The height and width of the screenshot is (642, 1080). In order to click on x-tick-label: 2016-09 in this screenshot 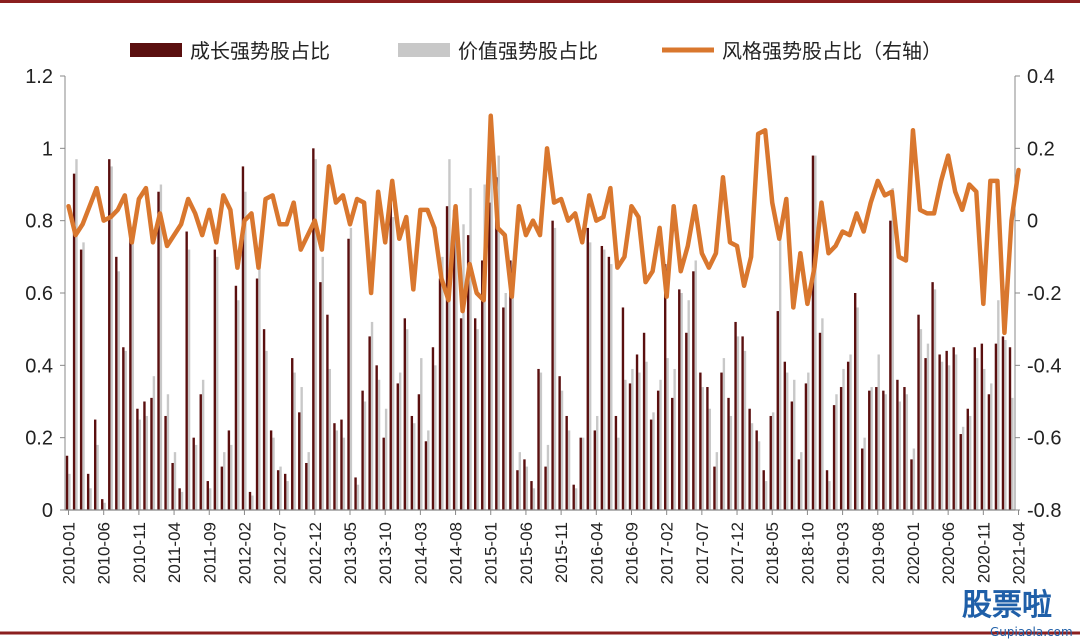, I will do `click(632, 553)`.